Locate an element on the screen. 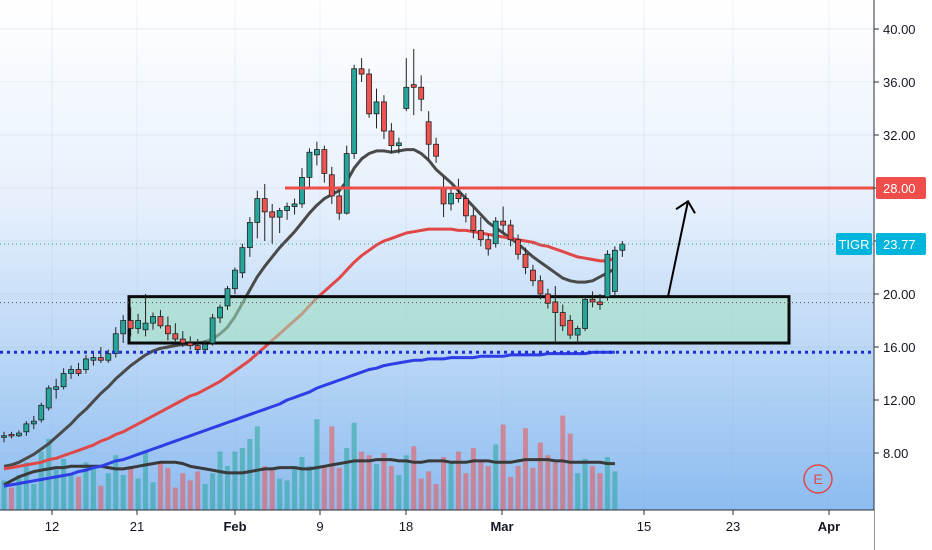 The image size is (932, 550). target-arrow-shaft is located at coordinates (678, 249).